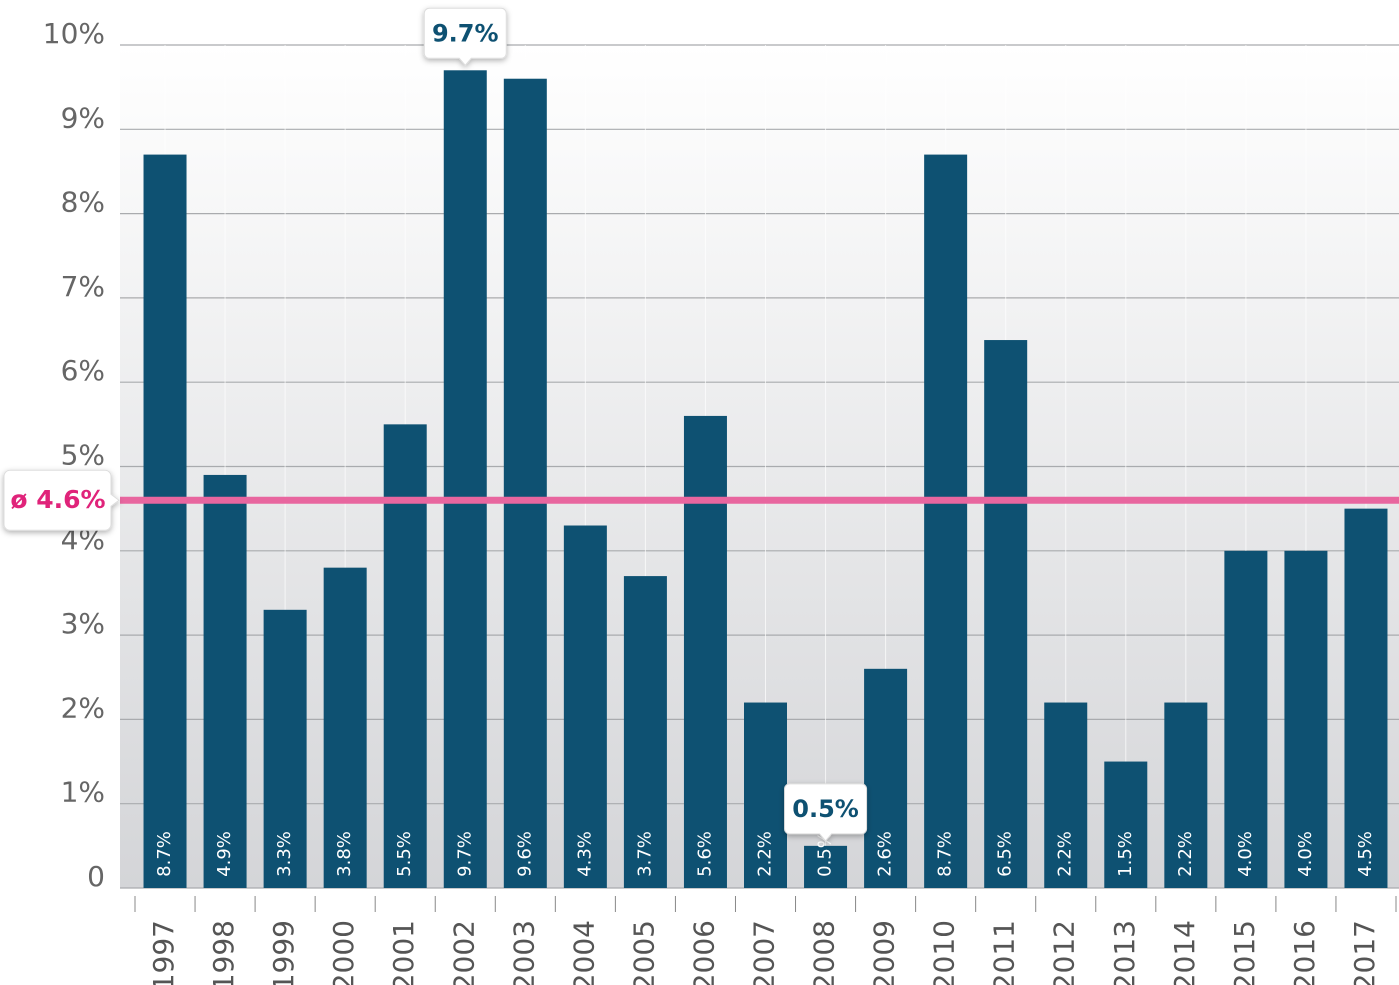 The height and width of the screenshot is (985, 1399). Describe the element at coordinates (703, 952) in the screenshot. I see `x-tick-label: 2006` at that location.